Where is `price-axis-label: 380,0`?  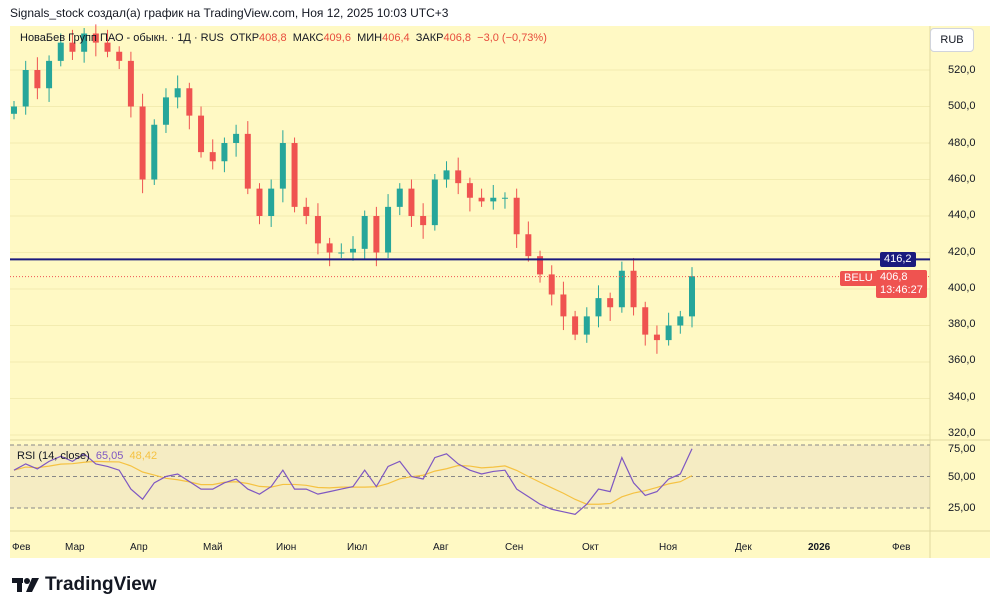
price-axis-label: 380,0 is located at coordinates (962, 324).